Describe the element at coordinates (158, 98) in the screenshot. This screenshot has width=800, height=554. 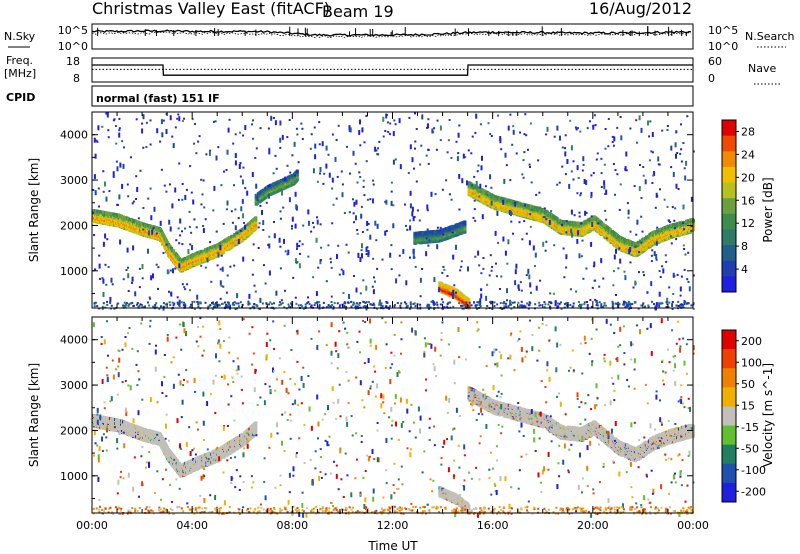
I see `cpid-value: normal (fast) 151 IF` at that location.